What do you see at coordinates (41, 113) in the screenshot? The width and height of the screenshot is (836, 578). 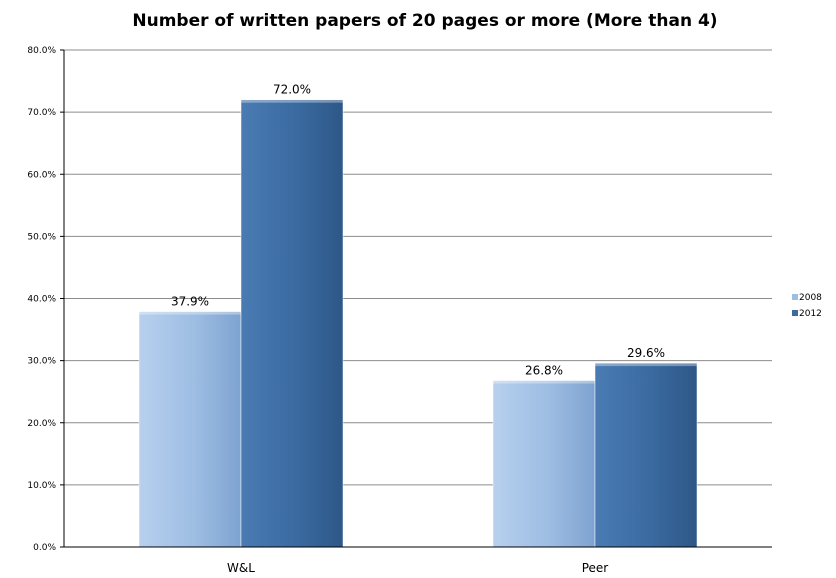 I see `y-tick-label: 70.0%` at bounding box center [41, 113].